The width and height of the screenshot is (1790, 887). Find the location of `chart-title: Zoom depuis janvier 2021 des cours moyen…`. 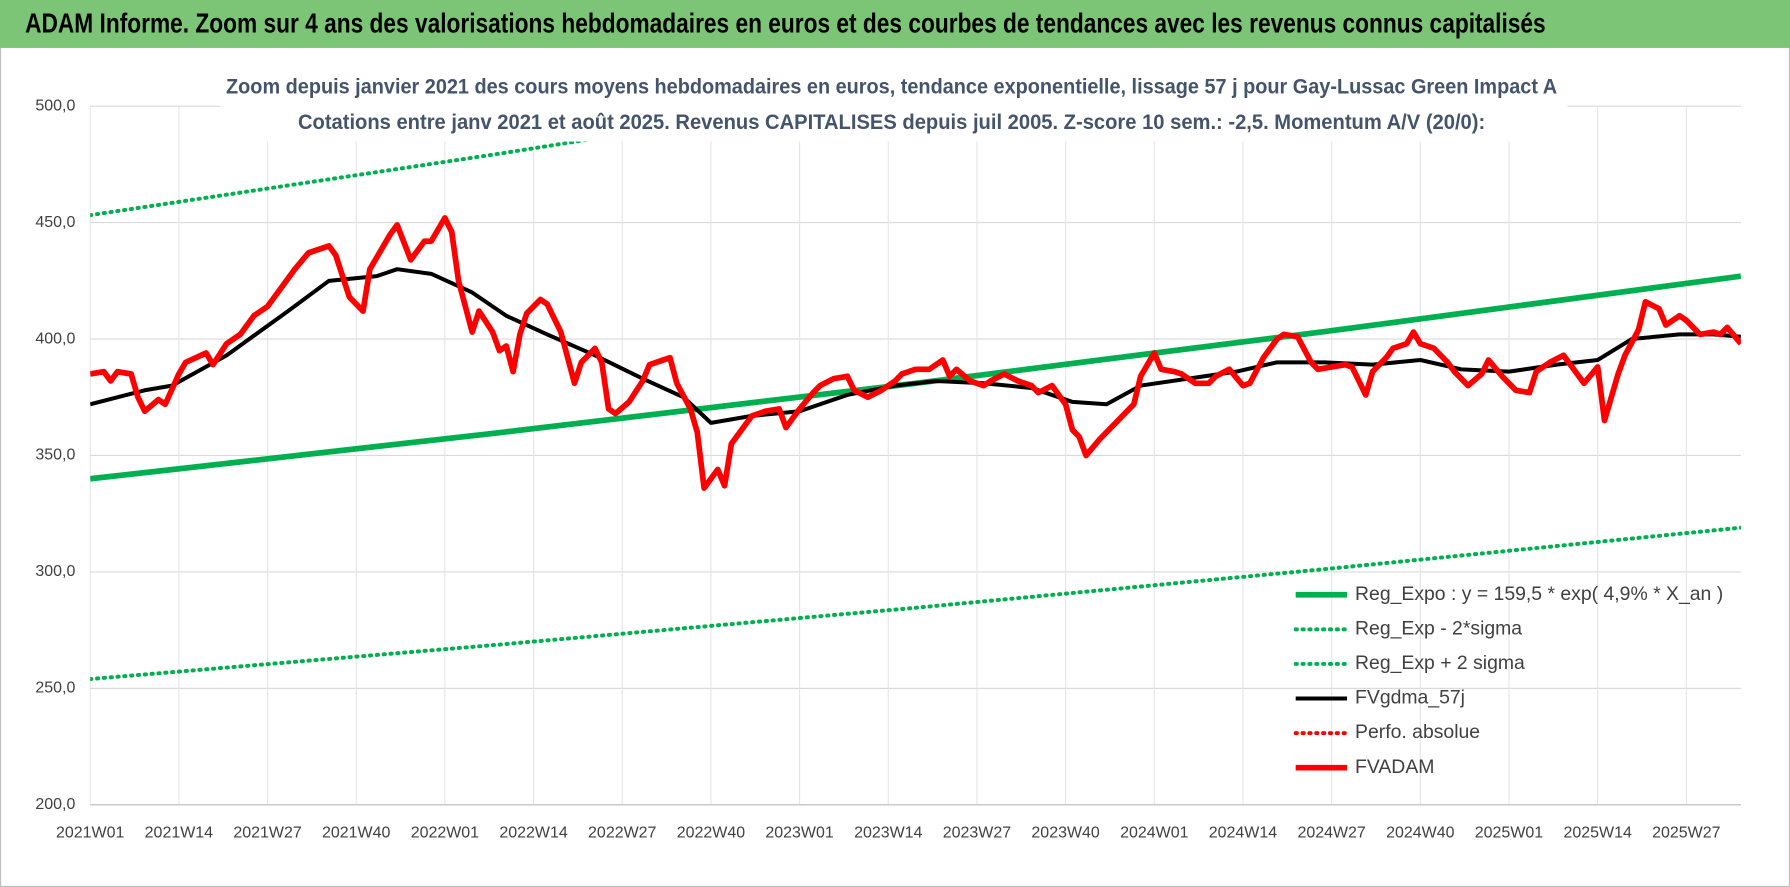

chart-title: Zoom depuis janvier 2021 des cours moyen… is located at coordinates (891, 86).